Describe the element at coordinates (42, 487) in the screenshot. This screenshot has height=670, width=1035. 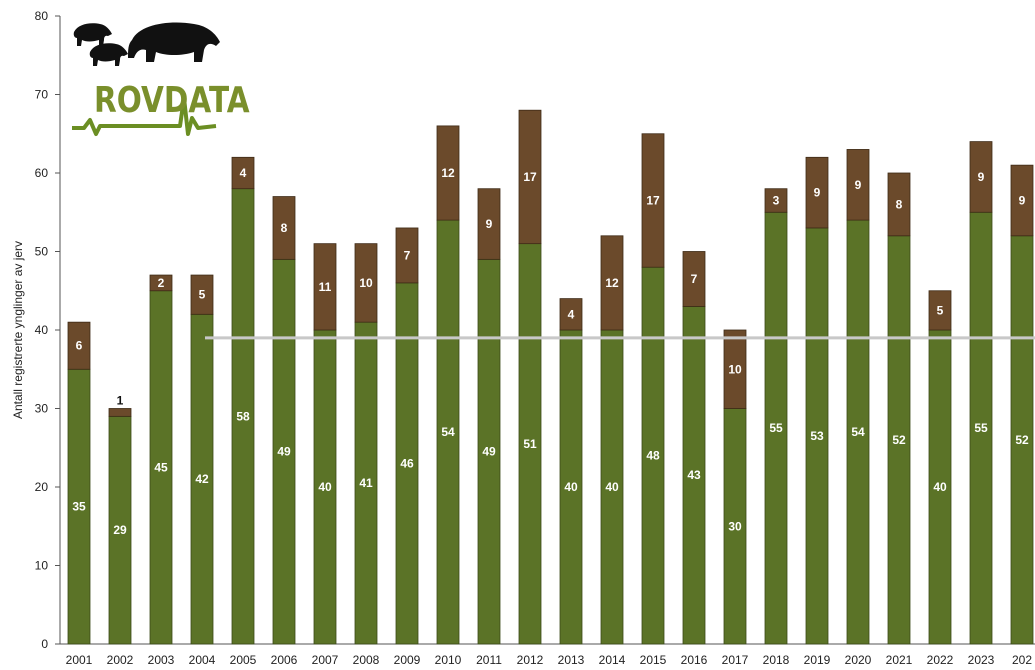
I see `y-tick-label: 20` at that location.